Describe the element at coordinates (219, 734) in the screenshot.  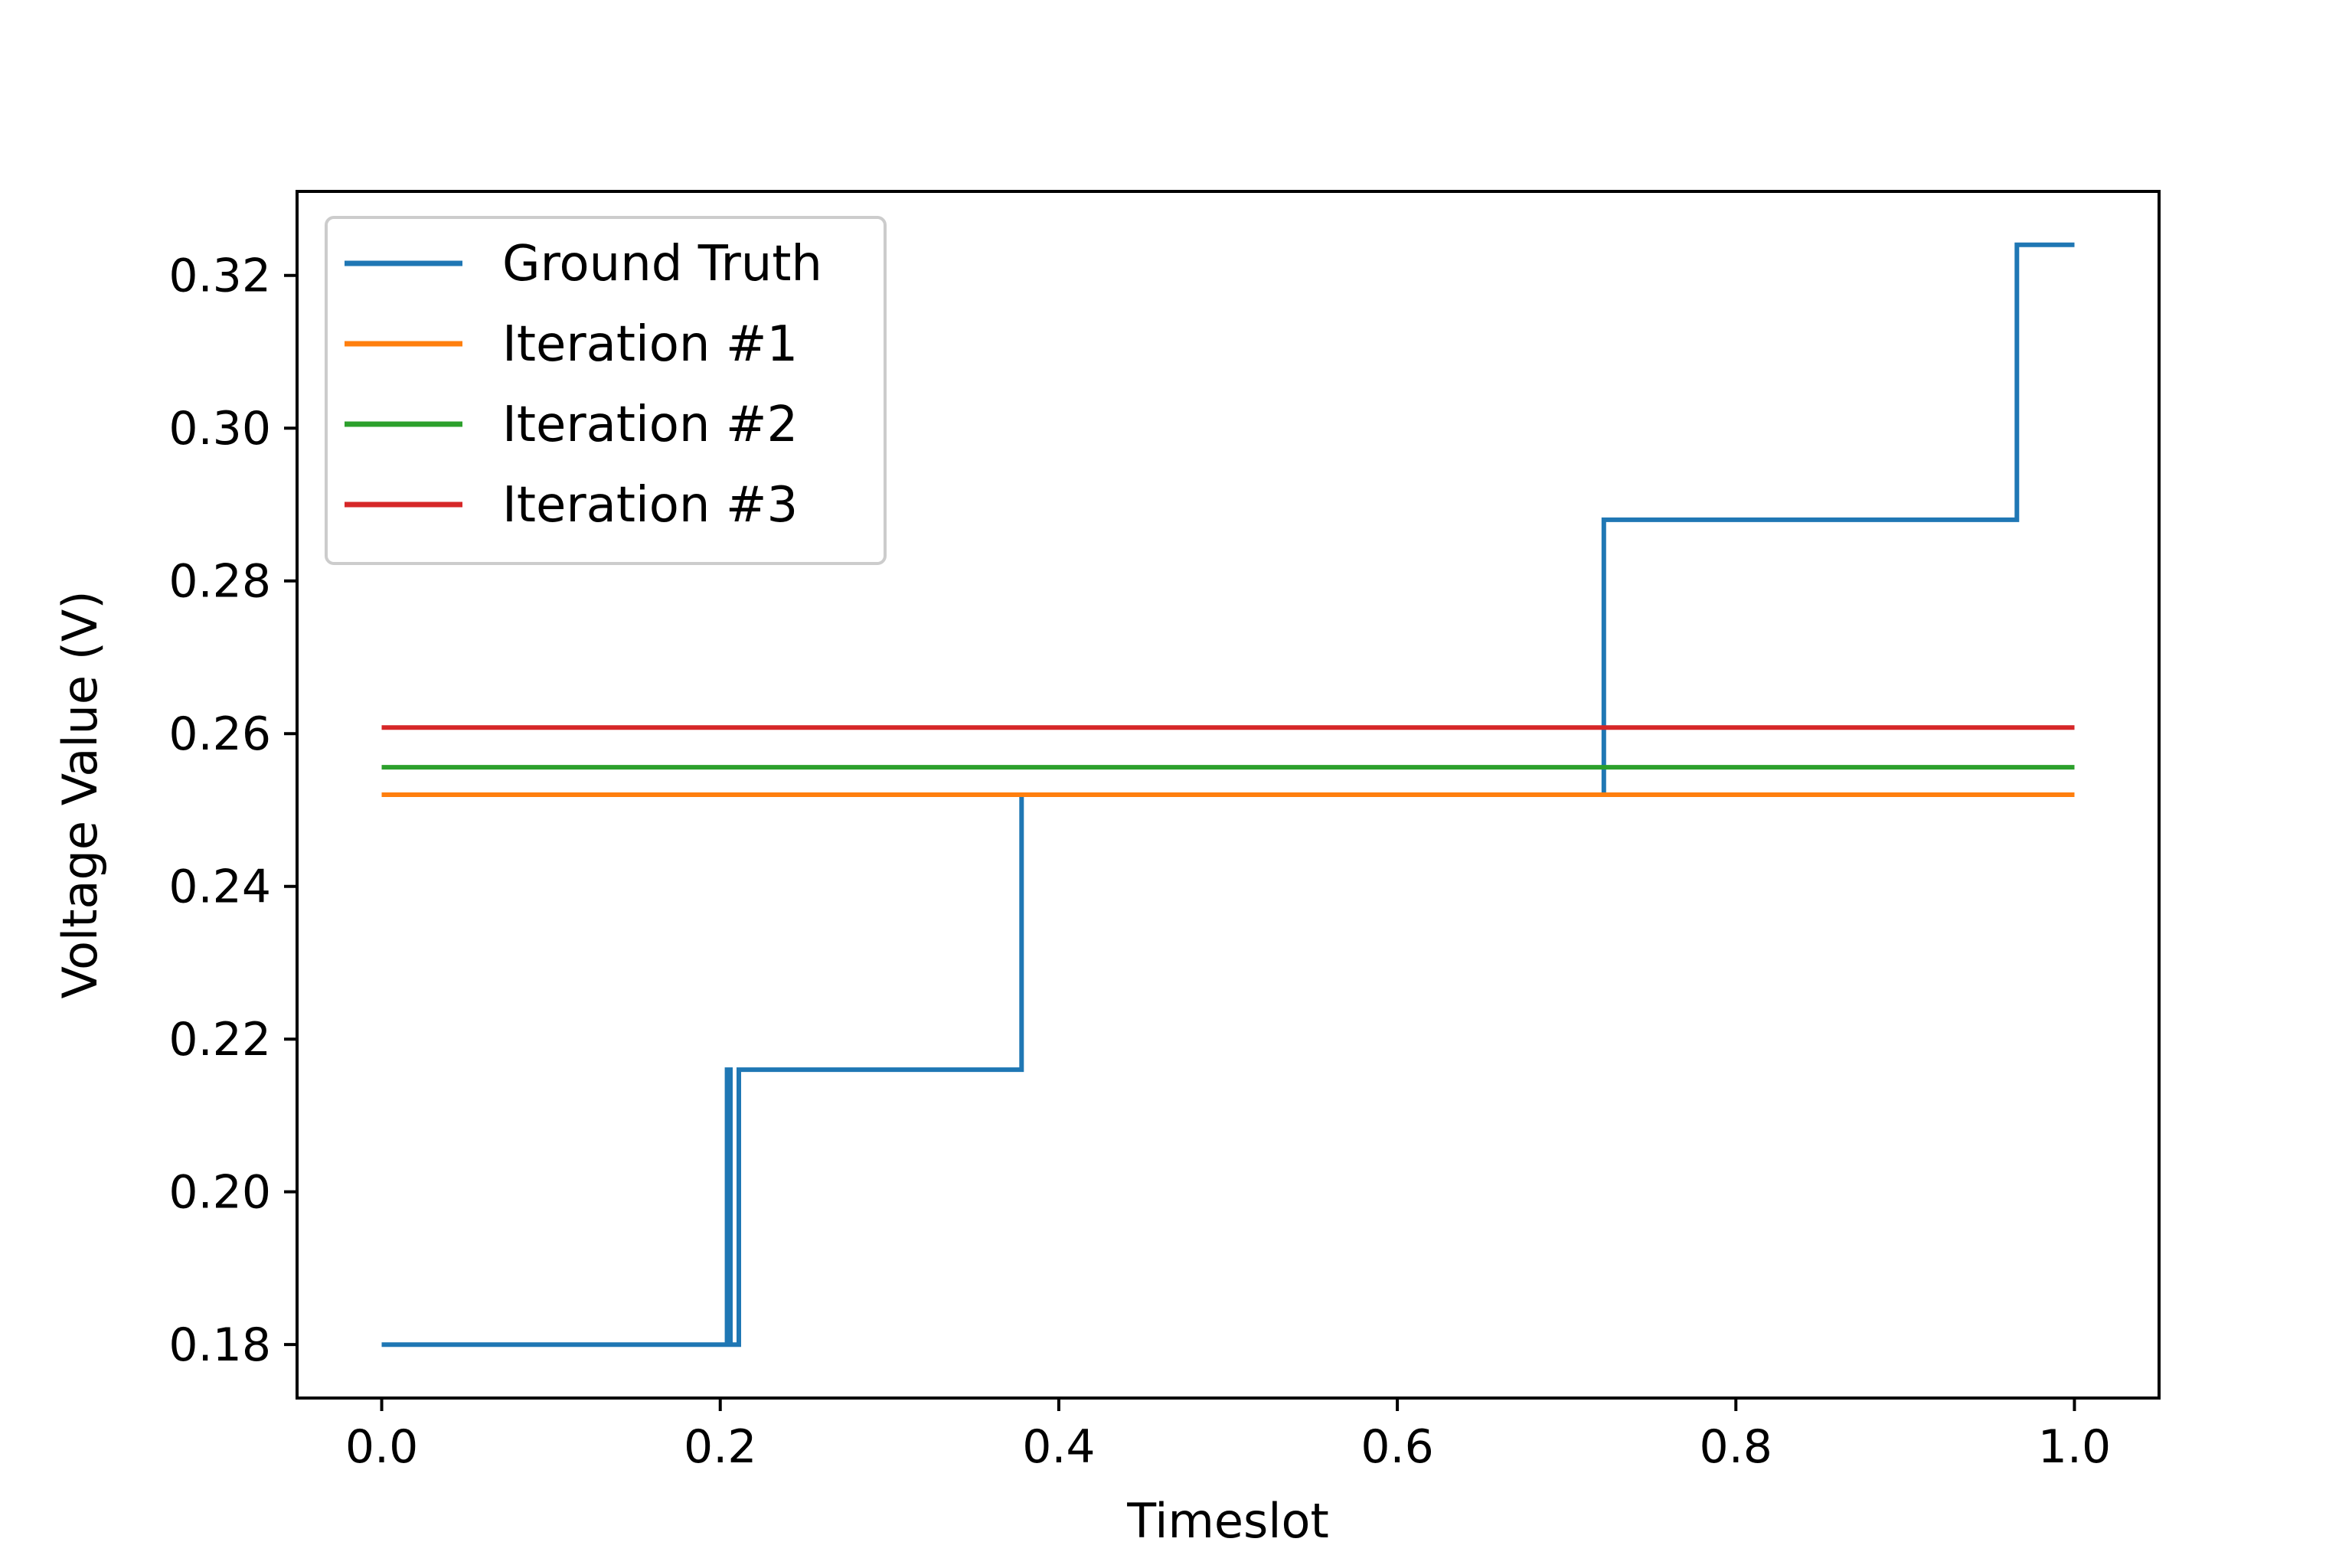
I see `y-tick-label: 0.26` at that location.